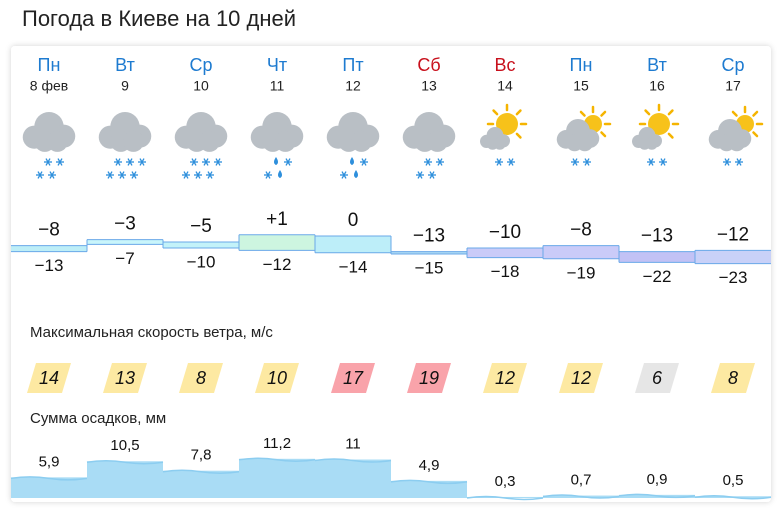 The height and width of the screenshot is (513, 780). Describe the element at coordinates (429, 86) in the screenshot. I see `date: 13` at that location.